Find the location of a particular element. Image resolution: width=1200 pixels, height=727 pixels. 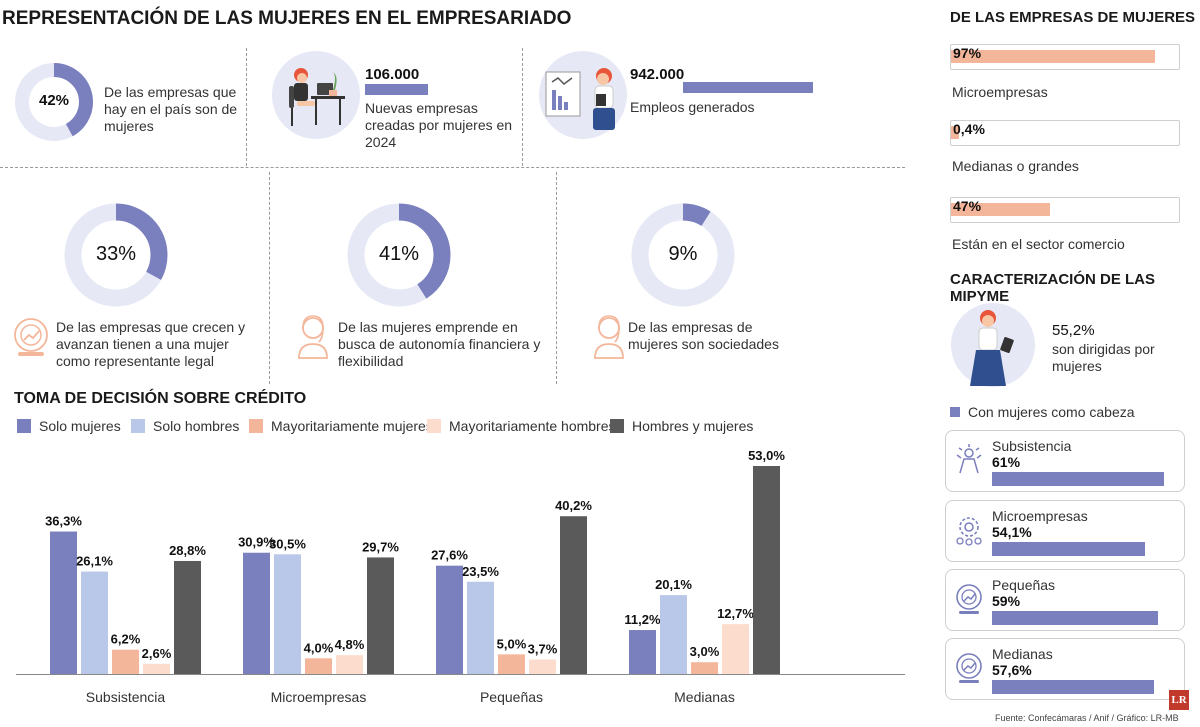

stat-donut-9: 9% is located at coordinates (683, 257).